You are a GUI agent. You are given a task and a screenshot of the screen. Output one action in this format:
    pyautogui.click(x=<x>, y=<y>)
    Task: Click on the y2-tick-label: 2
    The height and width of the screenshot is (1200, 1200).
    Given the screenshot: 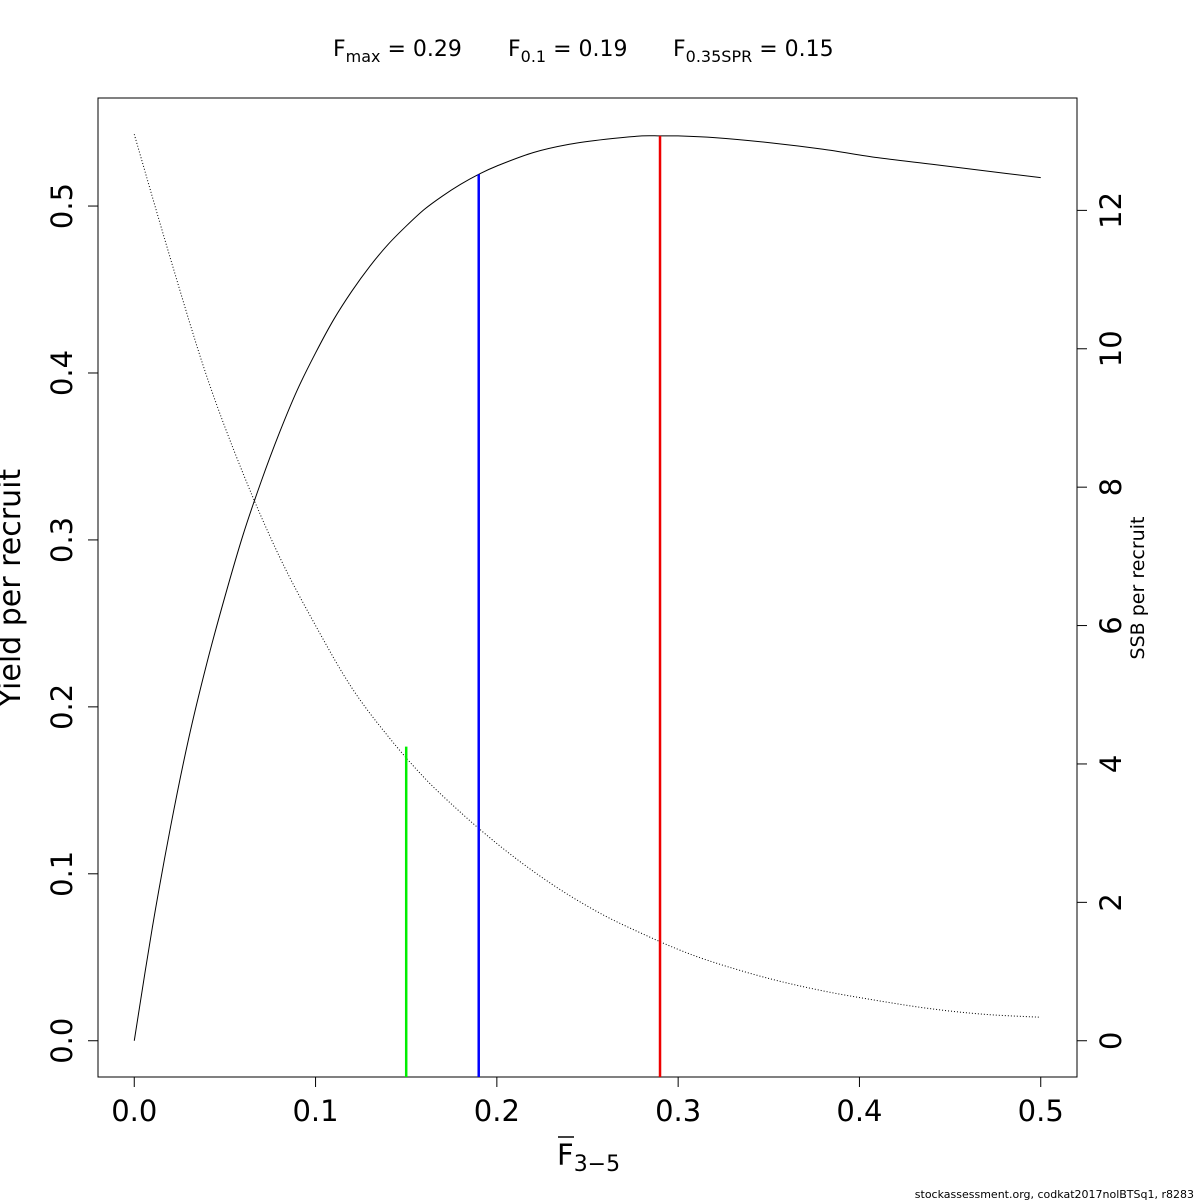 What is the action you would take?
    pyautogui.click(x=1111, y=902)
    